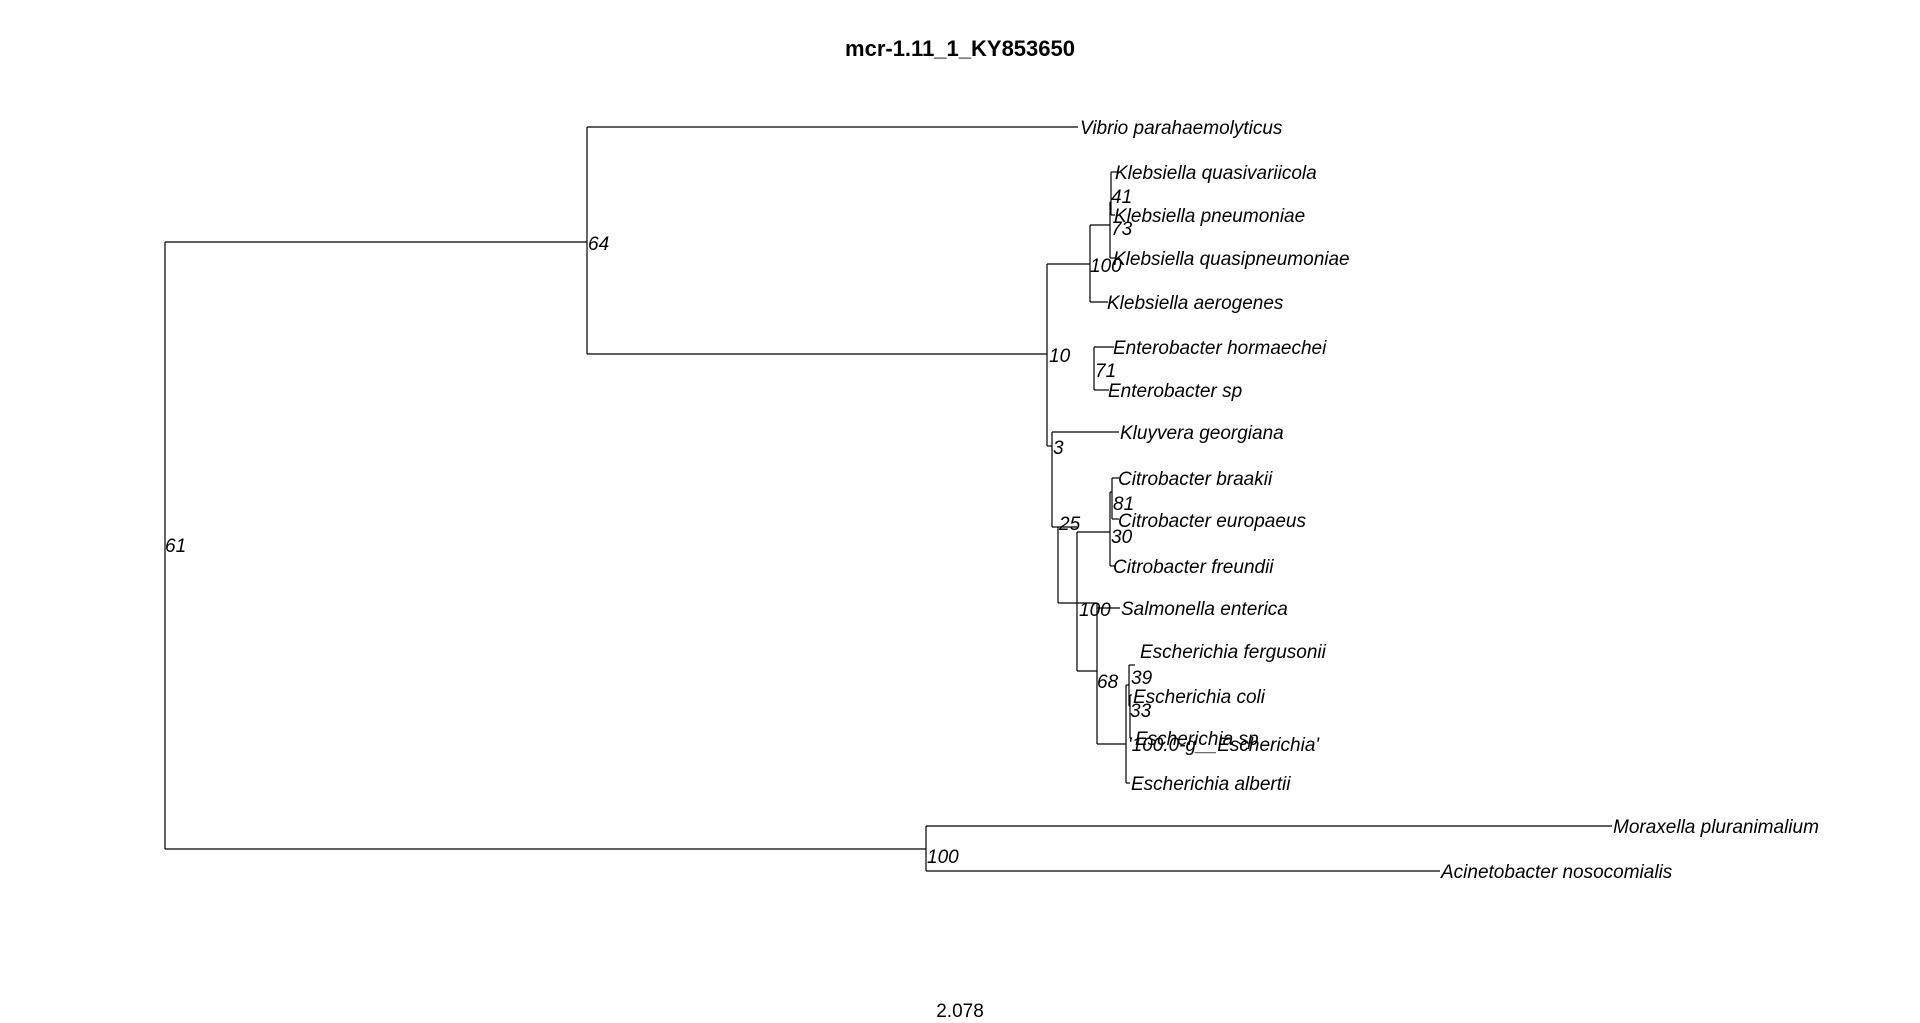 Image resolution: width=1920 pixels, height=1023 pixels. Describe the element at coordinates (1105, 371) in the screenshot. I see `node-label: 71` at that location.